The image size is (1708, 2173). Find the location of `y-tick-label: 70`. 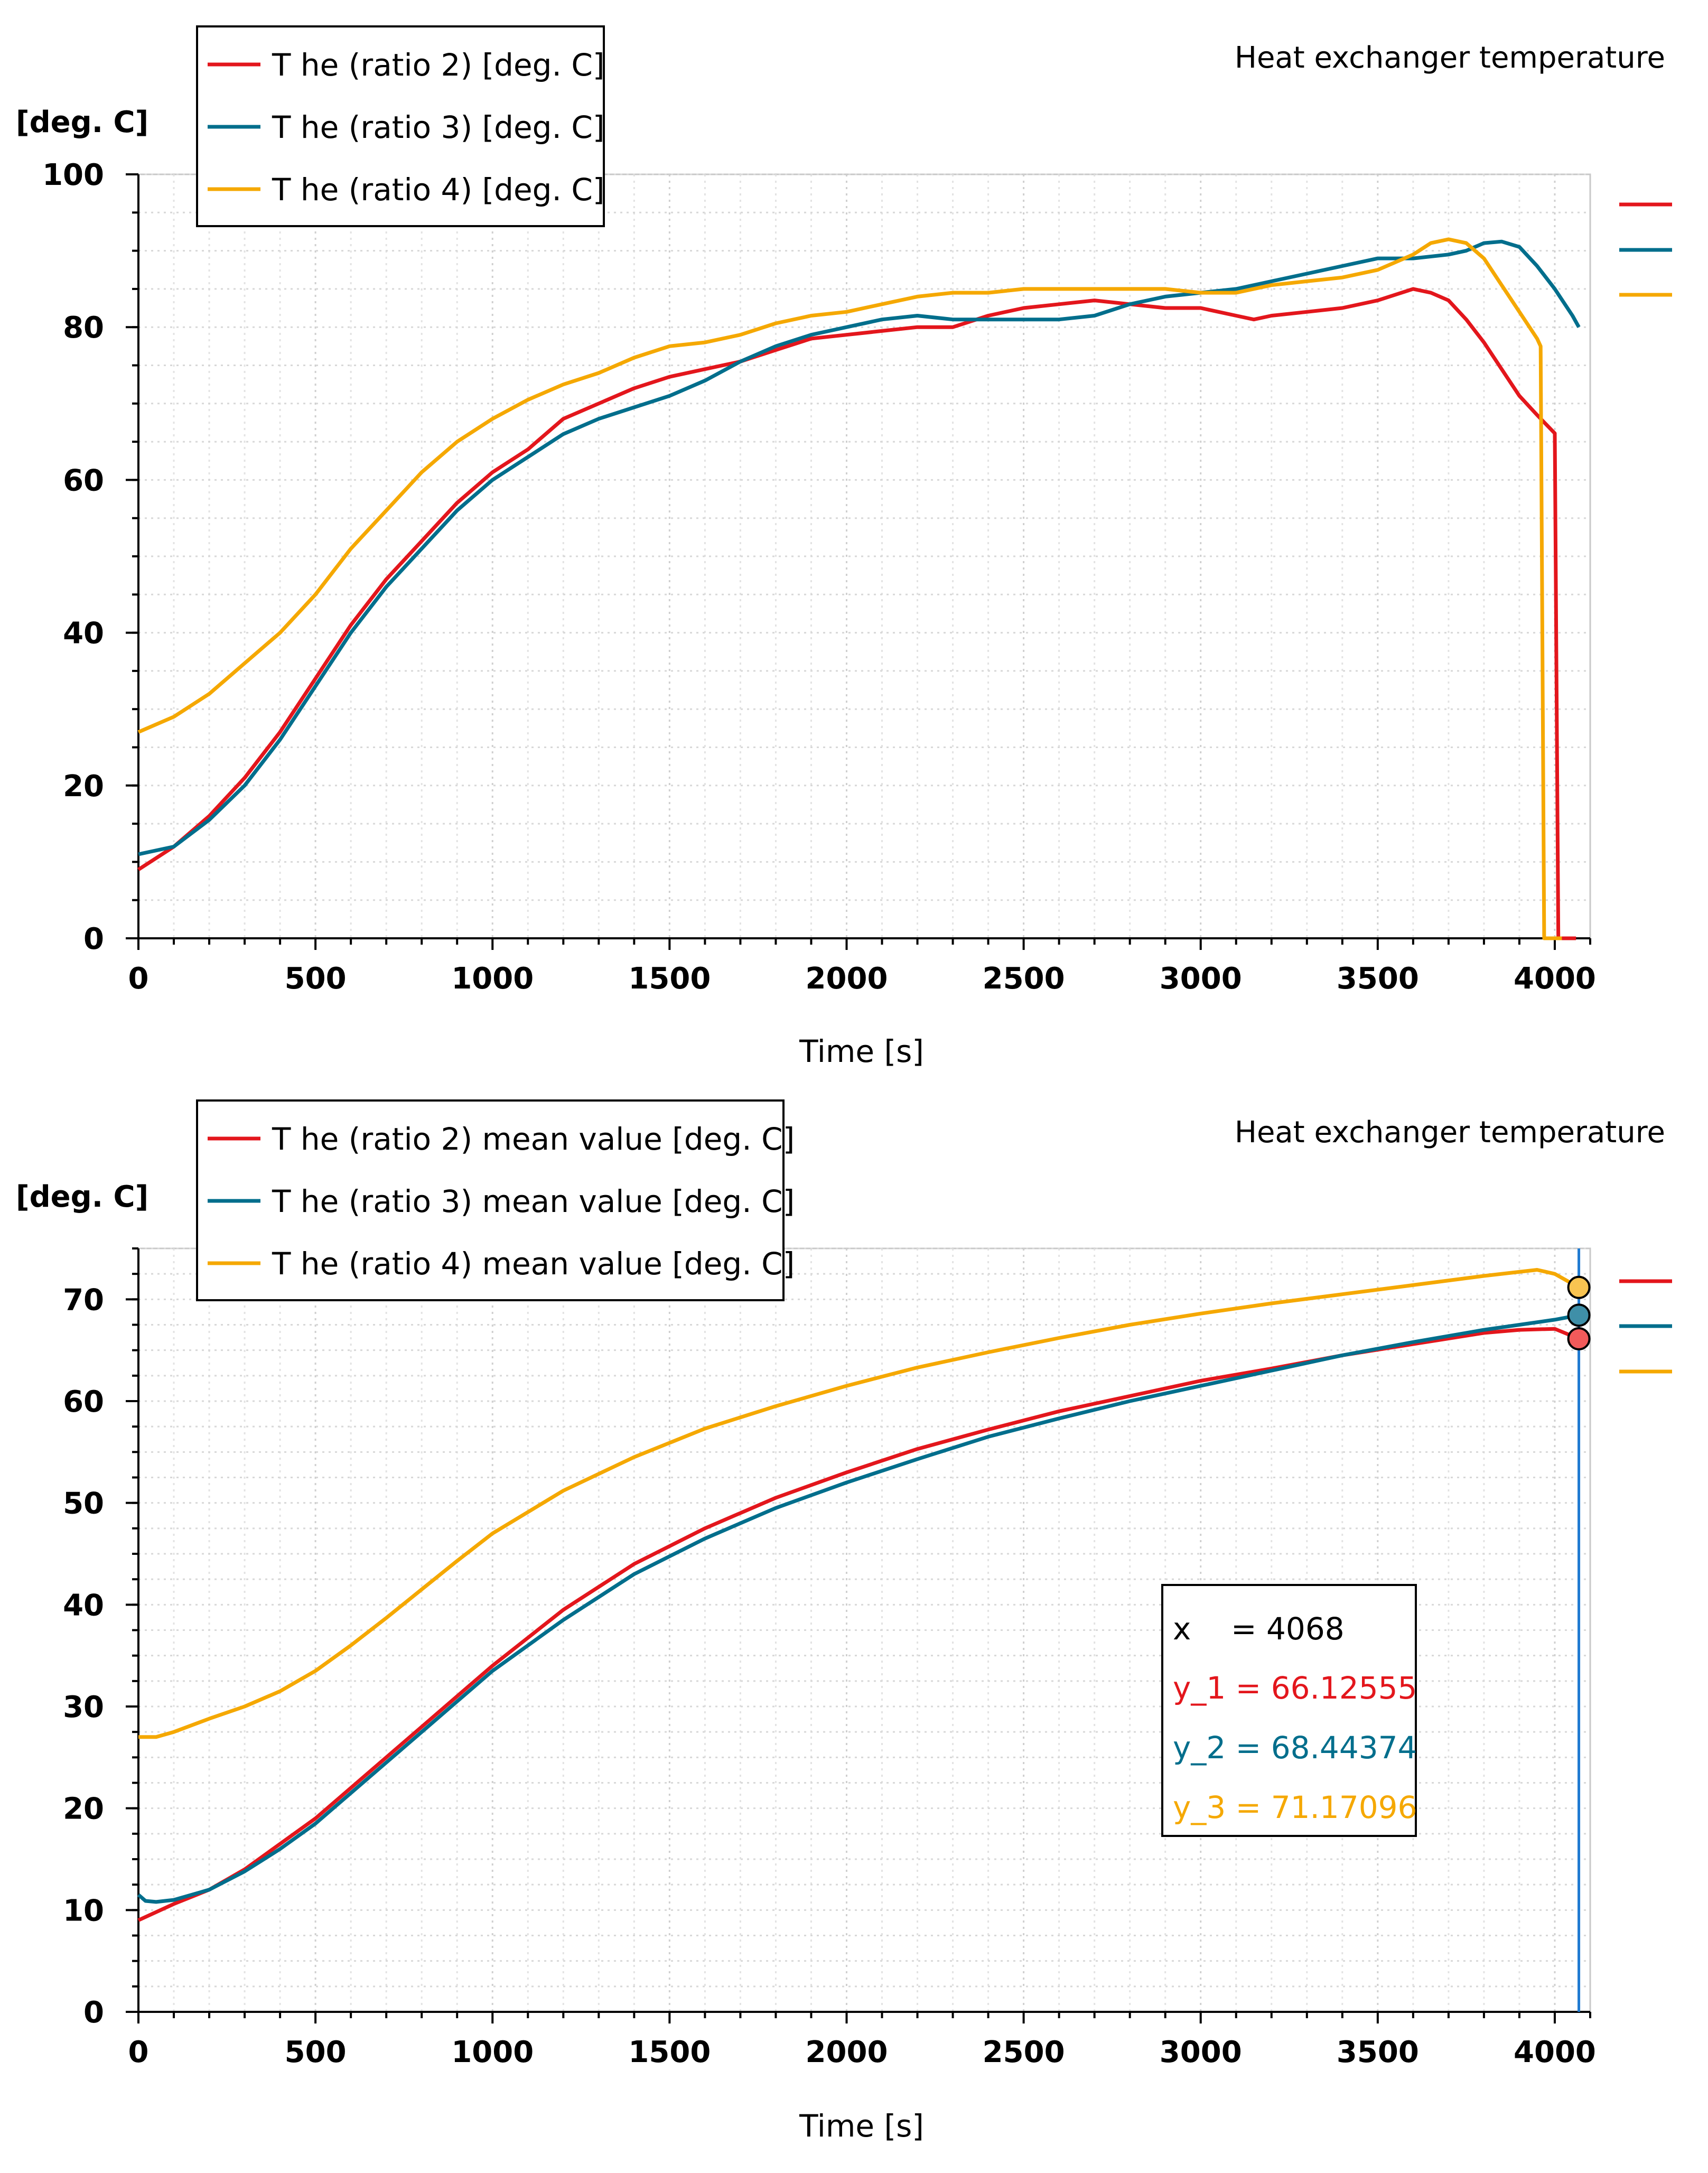

y-tick-label: 70 is located at coordinates (83, 1300).